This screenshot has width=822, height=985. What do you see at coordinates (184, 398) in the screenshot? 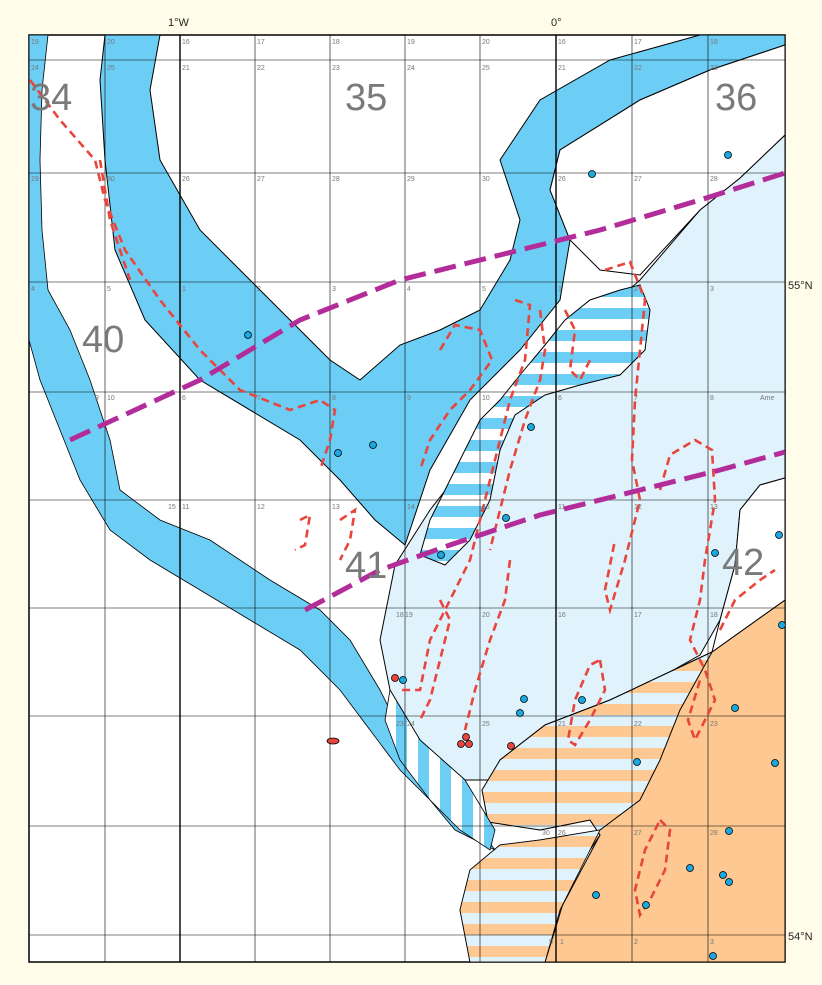
I see `rectangle-label: 6` at bounding box center [184, 398].